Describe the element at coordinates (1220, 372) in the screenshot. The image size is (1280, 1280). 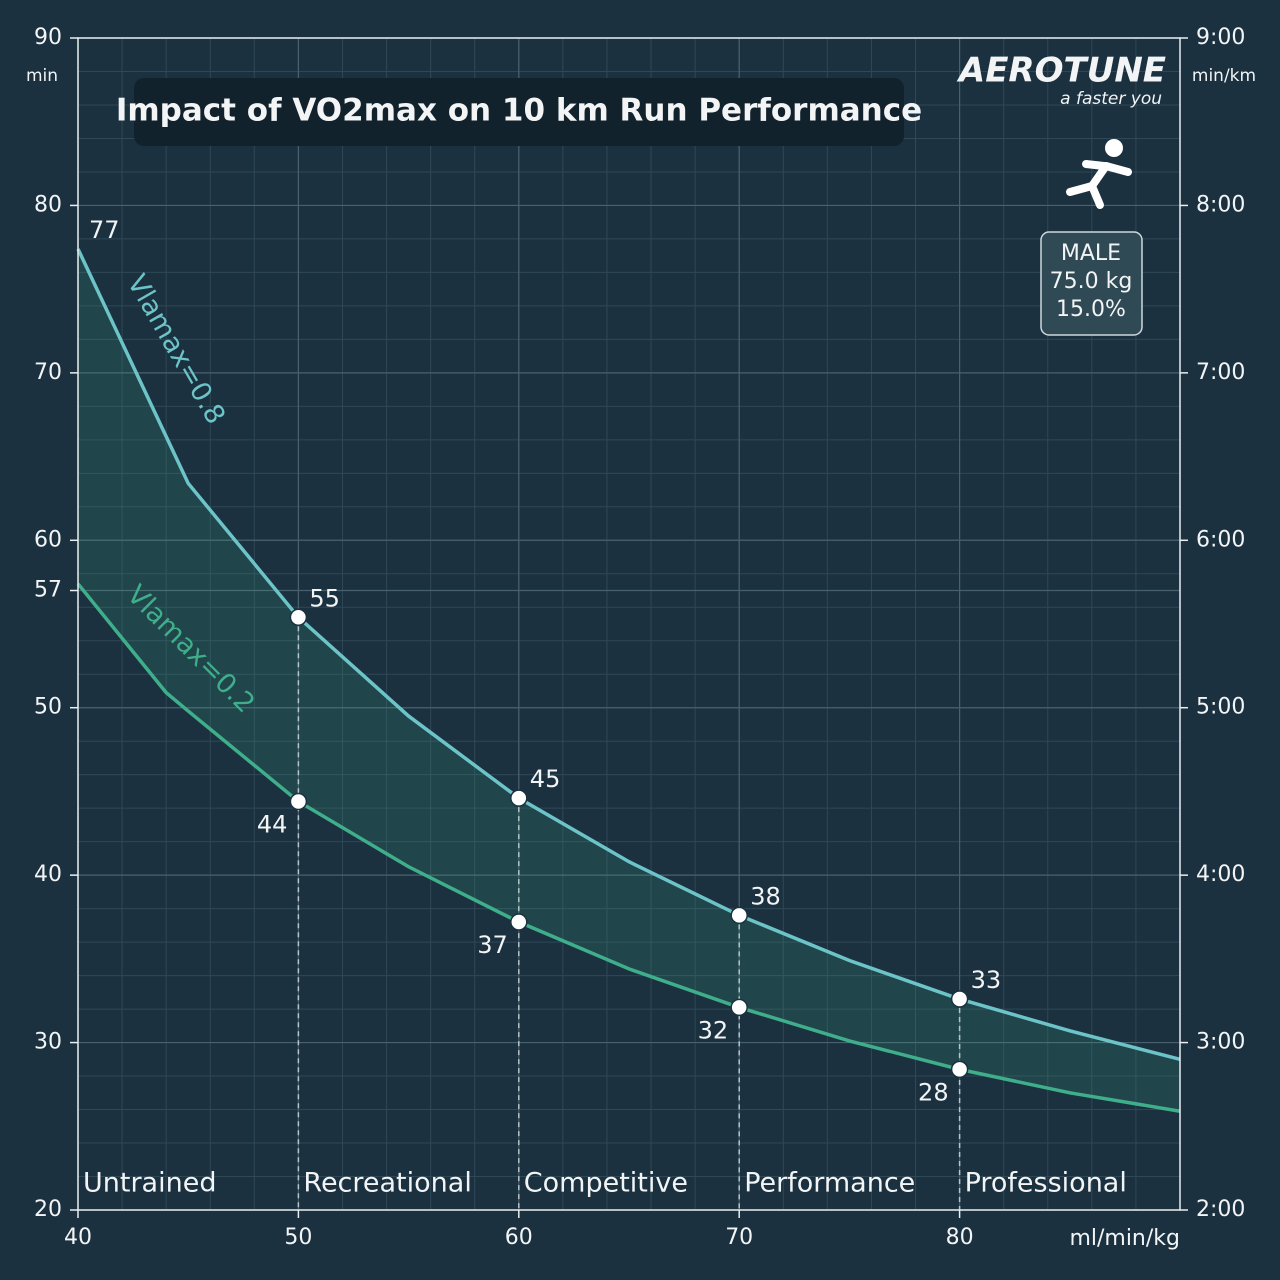
I see `y2-tick-label: 7:00` at that location.